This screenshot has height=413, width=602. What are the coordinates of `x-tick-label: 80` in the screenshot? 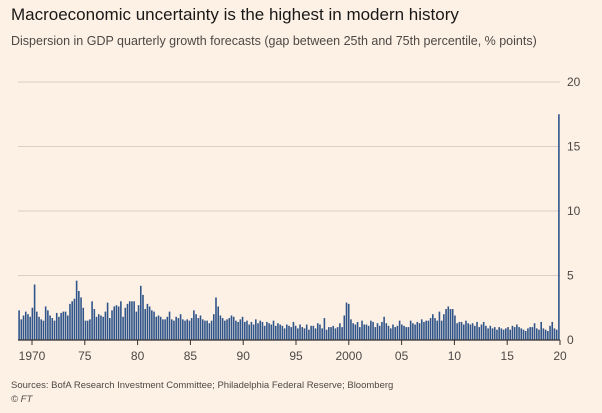 It's located at (138, 356).